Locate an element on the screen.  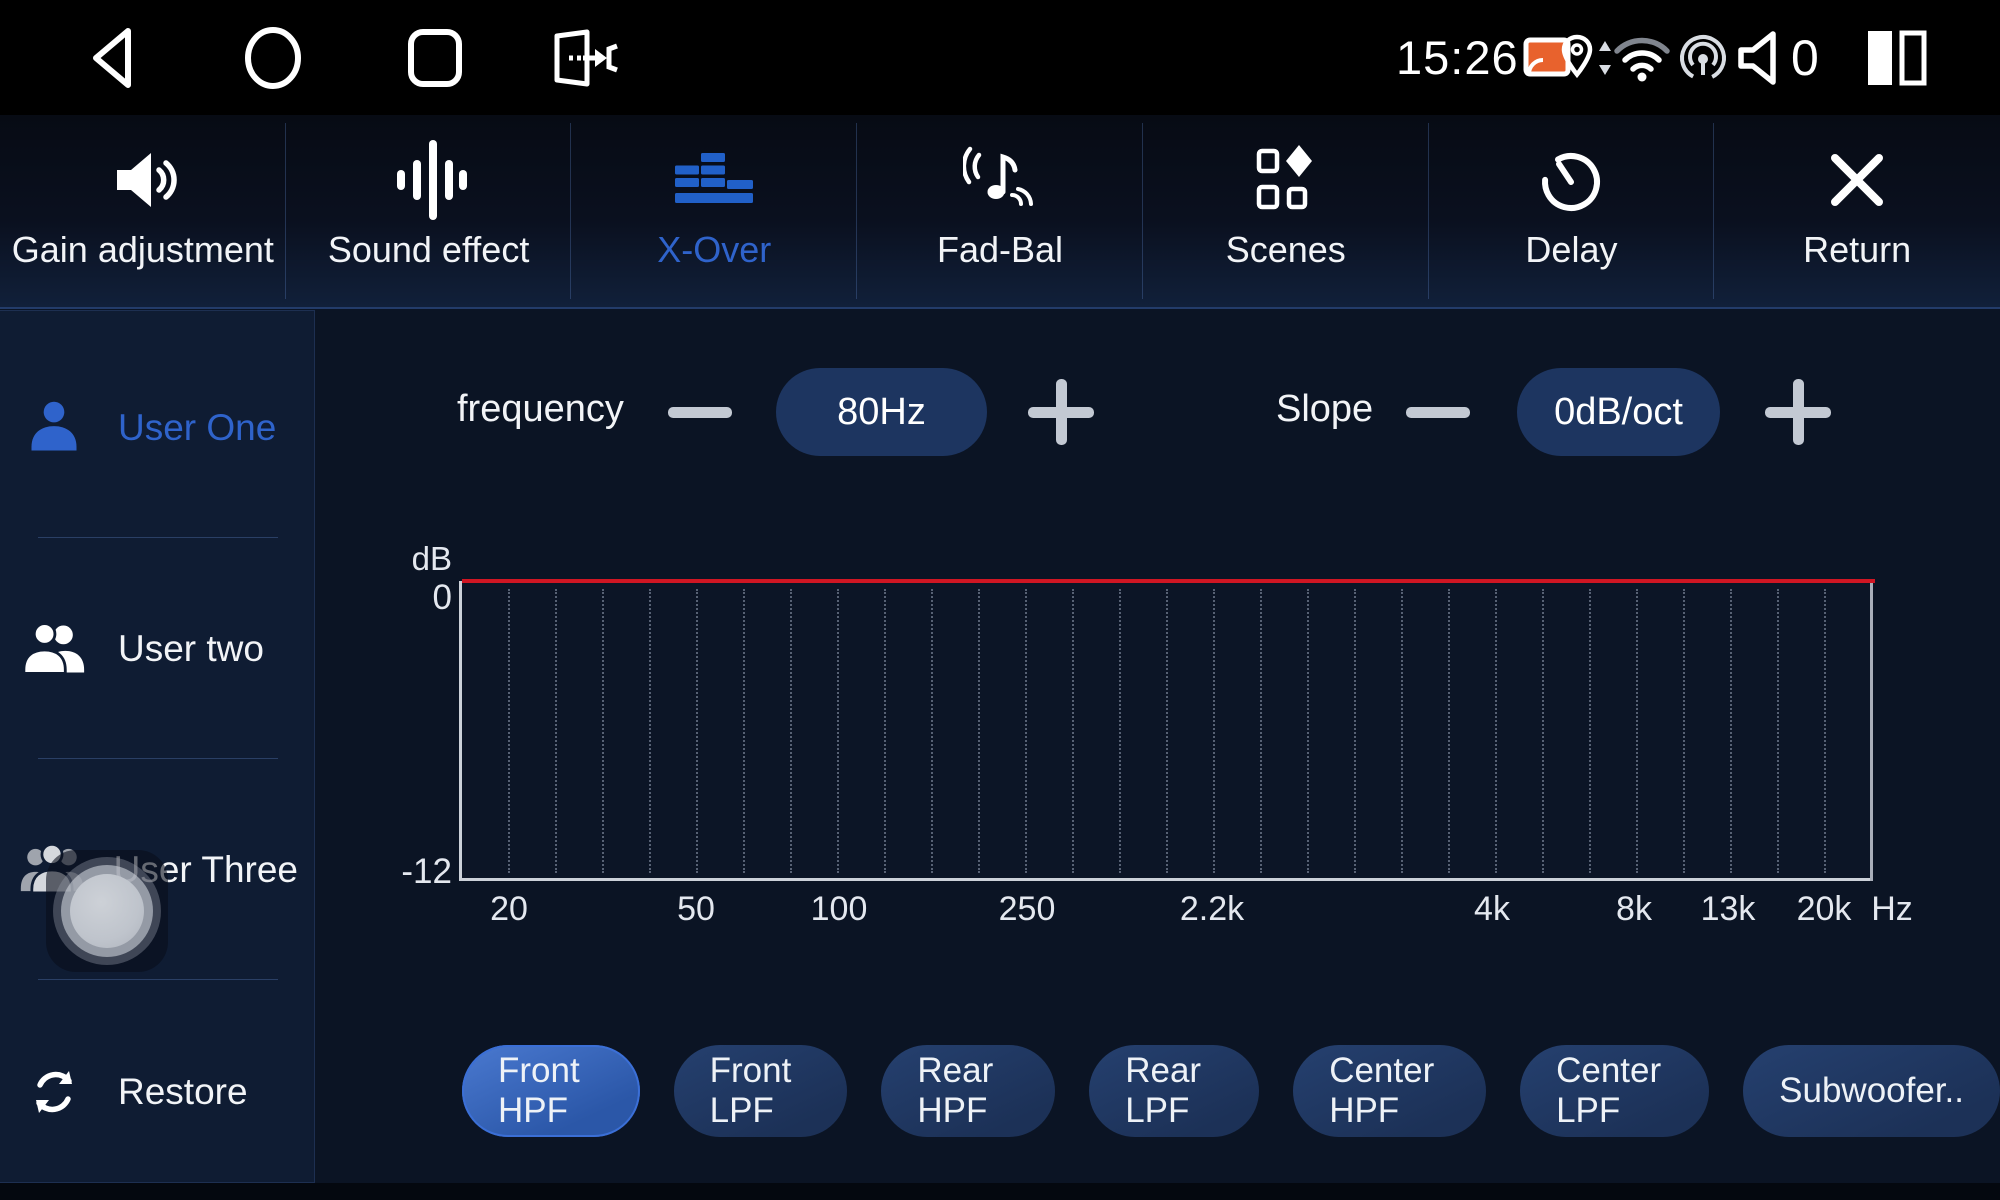
x-tick: 8k is located at coordinates (1634, 909).